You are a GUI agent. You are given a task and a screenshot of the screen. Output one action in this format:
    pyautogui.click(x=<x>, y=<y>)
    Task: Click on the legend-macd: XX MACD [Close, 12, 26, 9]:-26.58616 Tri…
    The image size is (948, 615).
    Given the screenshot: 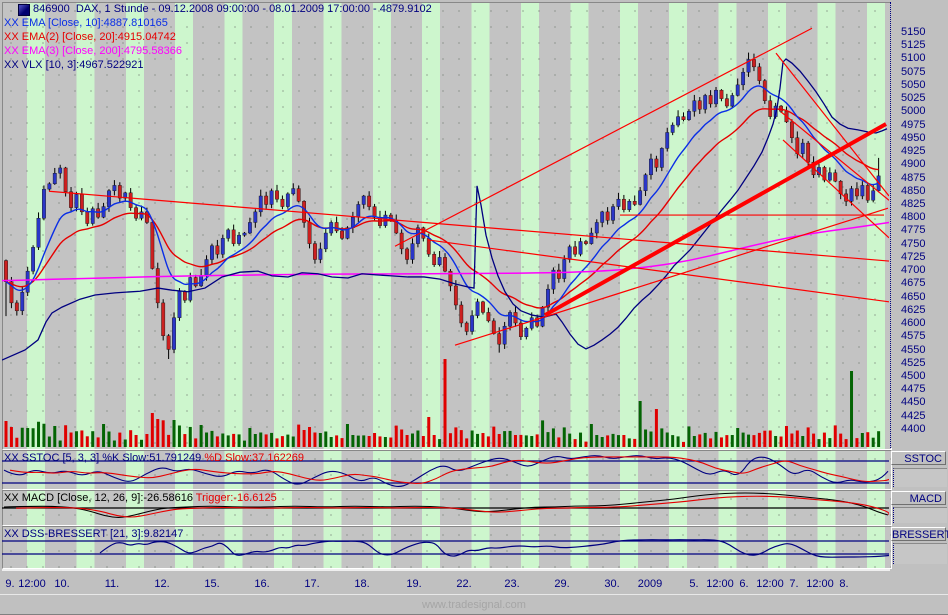 What is the action you would take?
    pyautogui.click(x=140, y=498)
    